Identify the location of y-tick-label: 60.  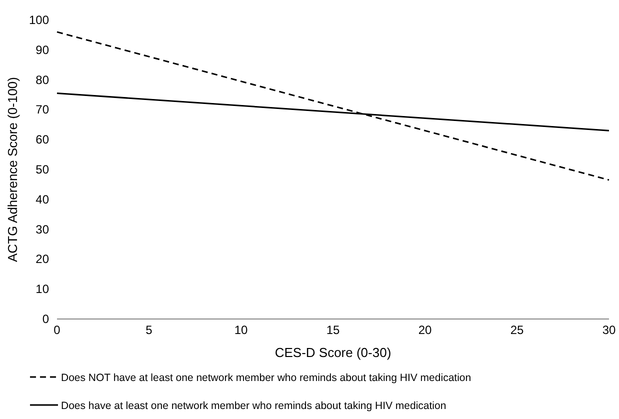
(43, 139).